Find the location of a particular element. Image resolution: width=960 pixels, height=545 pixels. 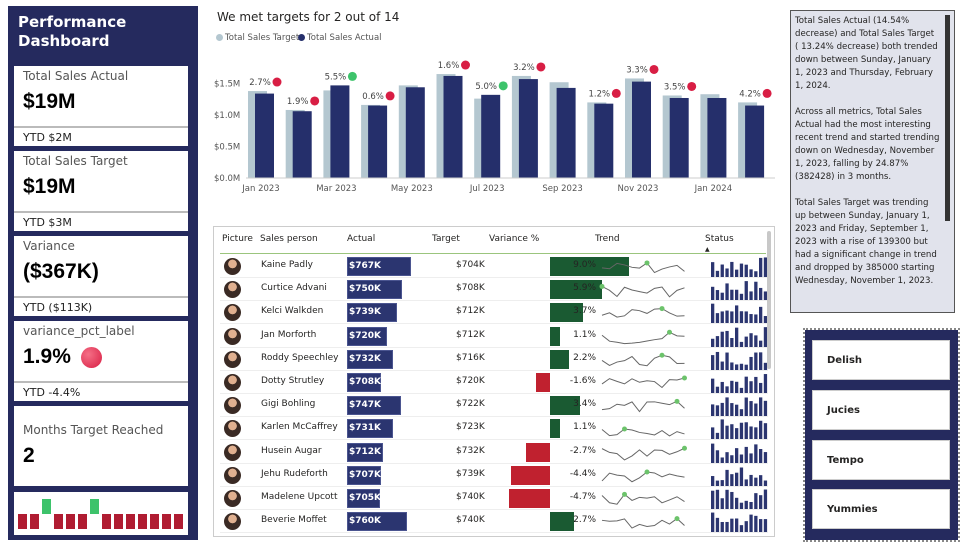

table-scrollbar is located at coordinates (769, 300).